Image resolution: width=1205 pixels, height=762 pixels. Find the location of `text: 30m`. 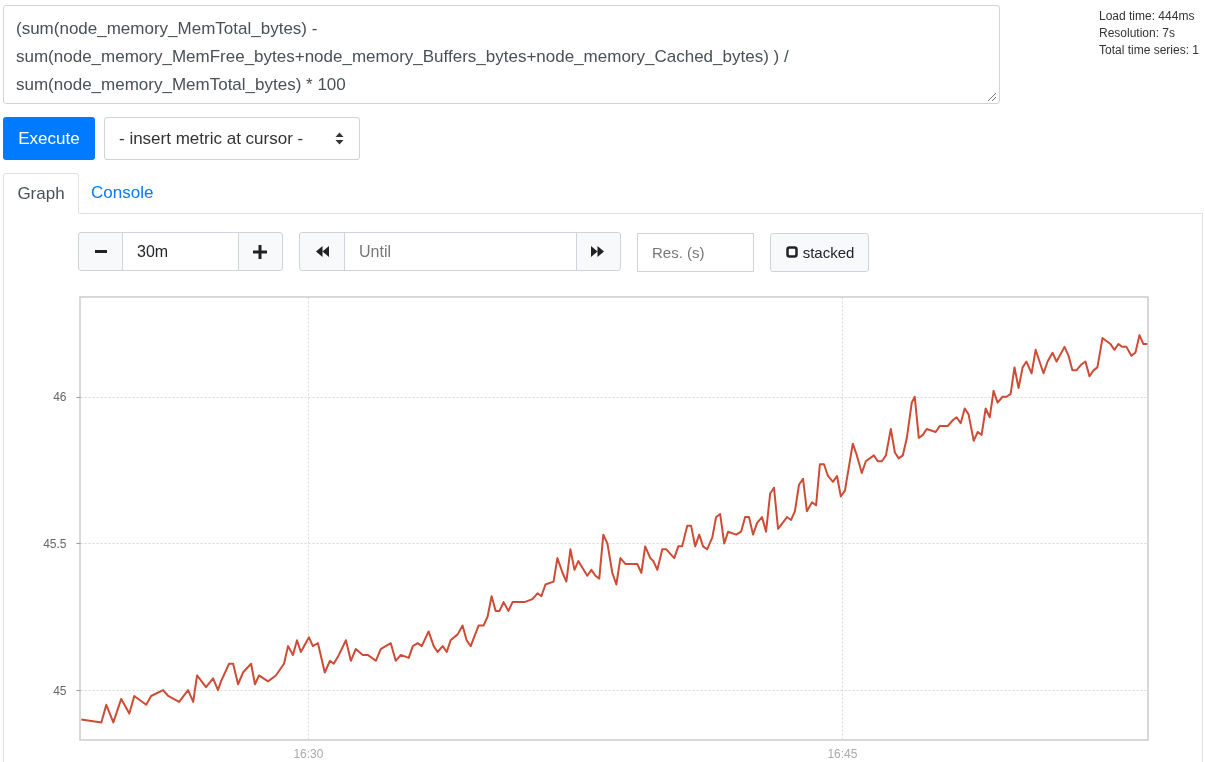

text: 30m is located at coordinates (180, 251).